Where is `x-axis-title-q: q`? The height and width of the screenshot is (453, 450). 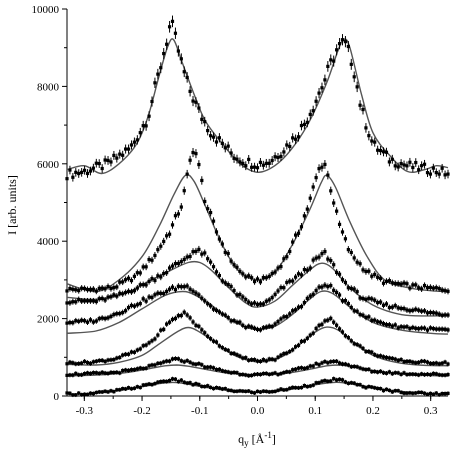
x-axis-title-q: q is located at coordinates (241, 439).